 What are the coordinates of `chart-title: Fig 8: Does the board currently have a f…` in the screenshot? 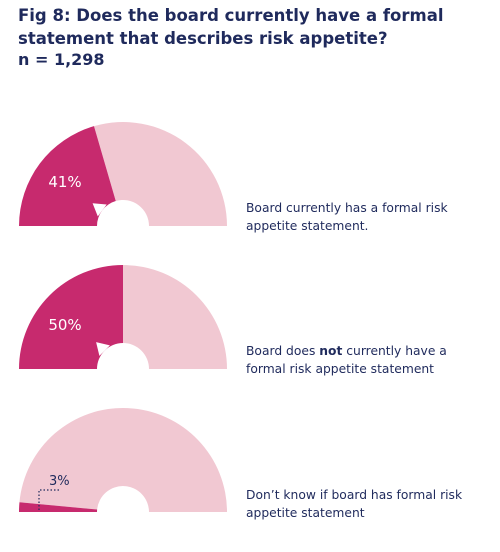 It's located at (231, 27).